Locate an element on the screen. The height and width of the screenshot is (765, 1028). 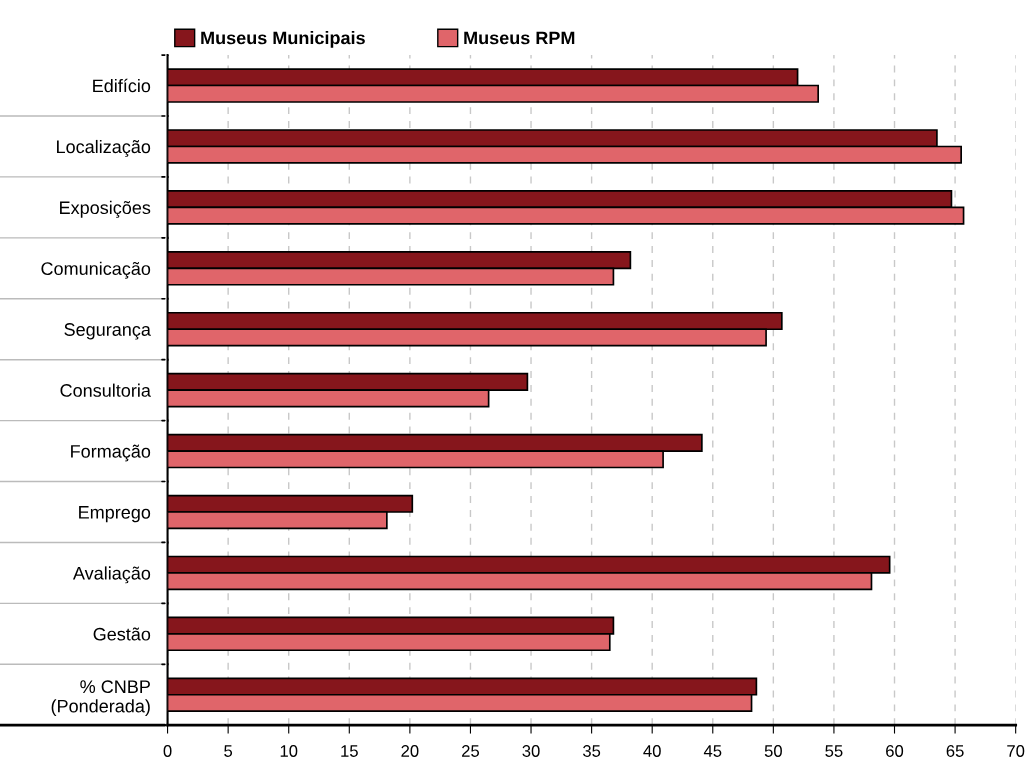
x-tick-label: 10 is located at coordinates (289, 751).